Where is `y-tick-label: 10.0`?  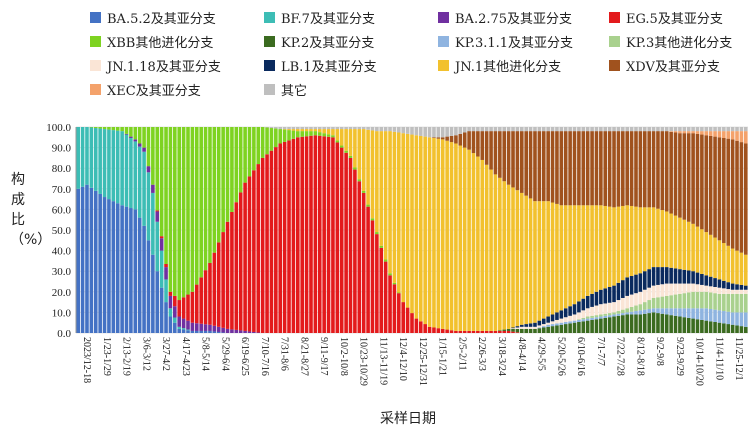
y-tick-label: 10.0 is located at coordinates (62, 313).